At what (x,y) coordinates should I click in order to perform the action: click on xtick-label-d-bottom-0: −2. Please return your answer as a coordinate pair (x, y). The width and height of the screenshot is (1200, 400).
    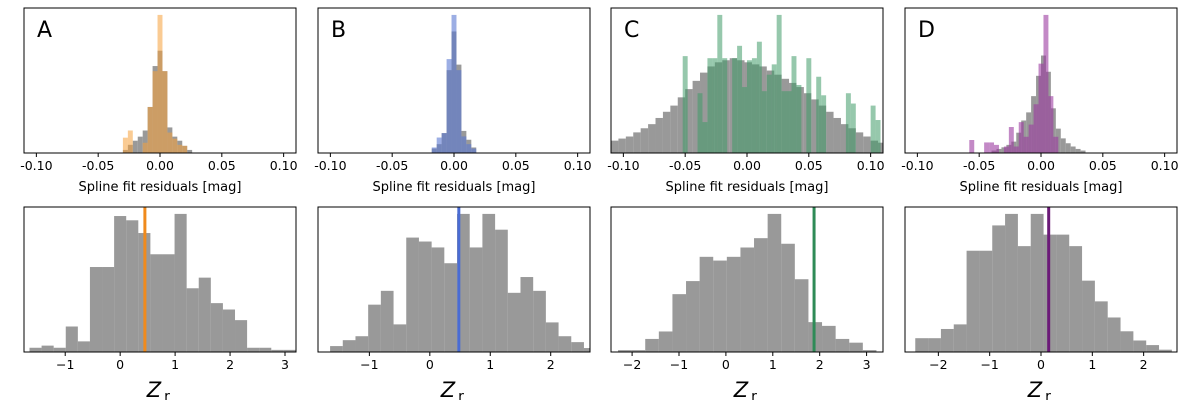
    Looking at the image, I should click on (938, 364).